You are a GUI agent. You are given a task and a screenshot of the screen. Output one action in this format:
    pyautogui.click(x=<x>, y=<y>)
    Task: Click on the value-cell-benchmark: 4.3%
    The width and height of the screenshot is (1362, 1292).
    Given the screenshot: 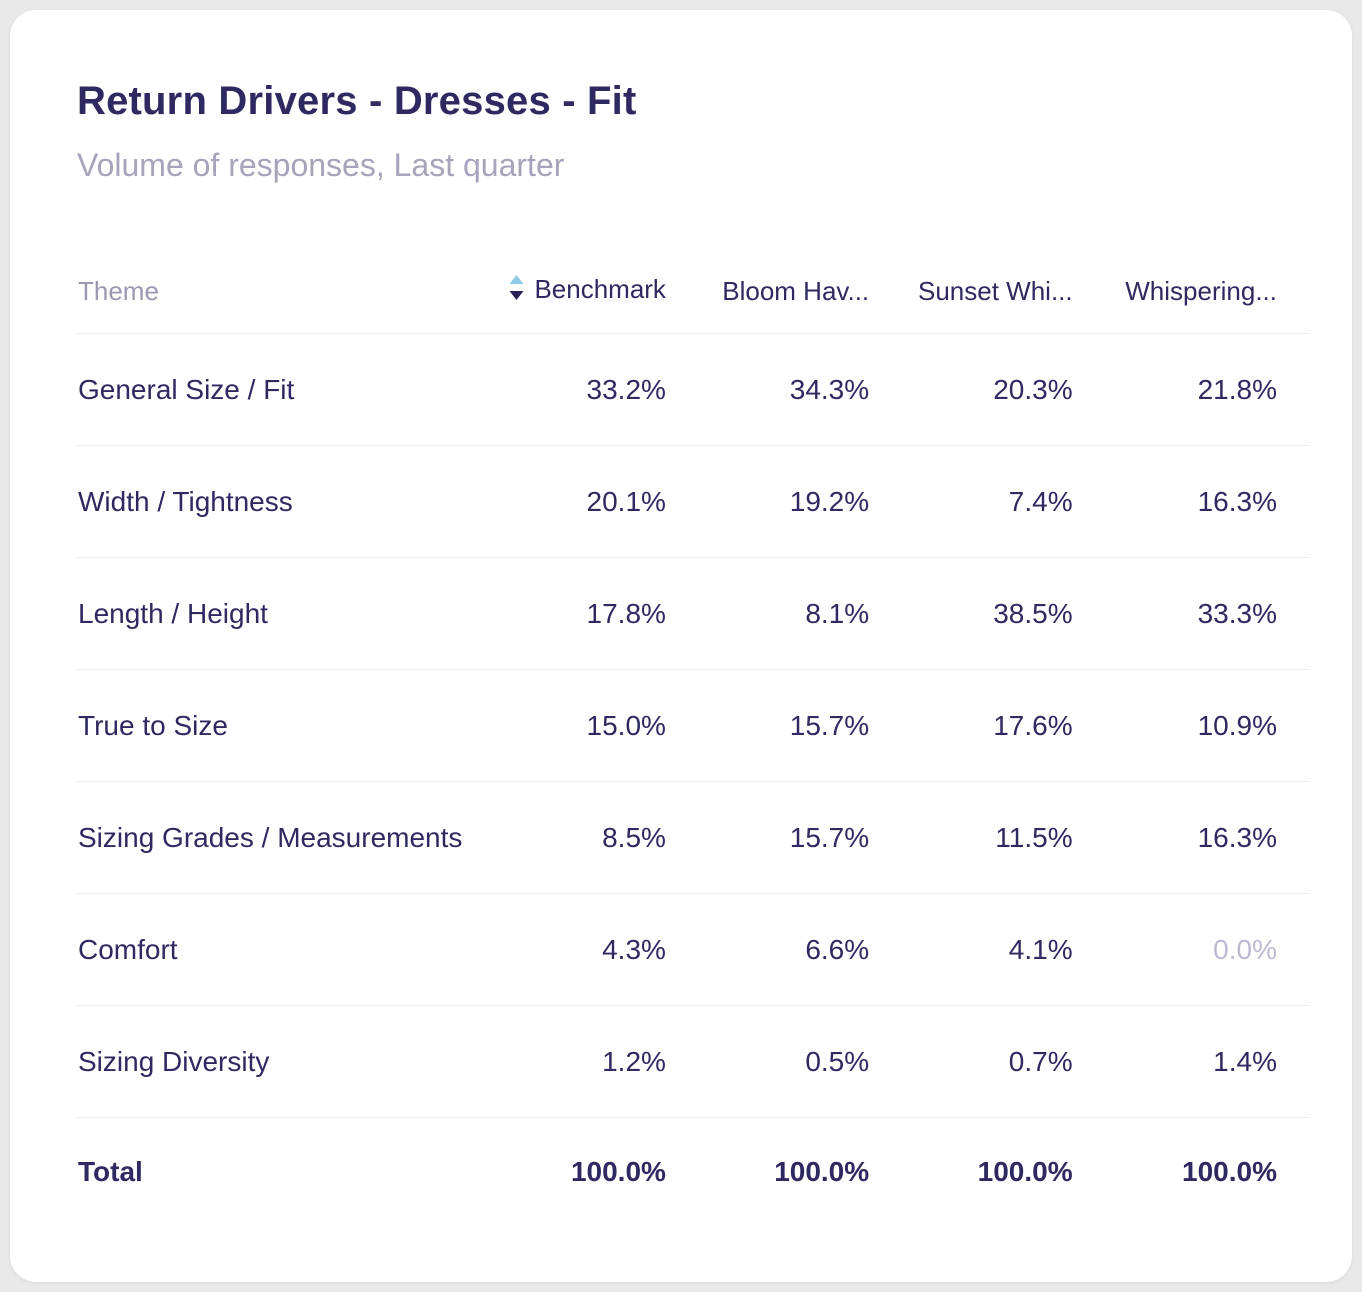 What is the action you would take?
    pyautogui.click(x=634, y=949)
    